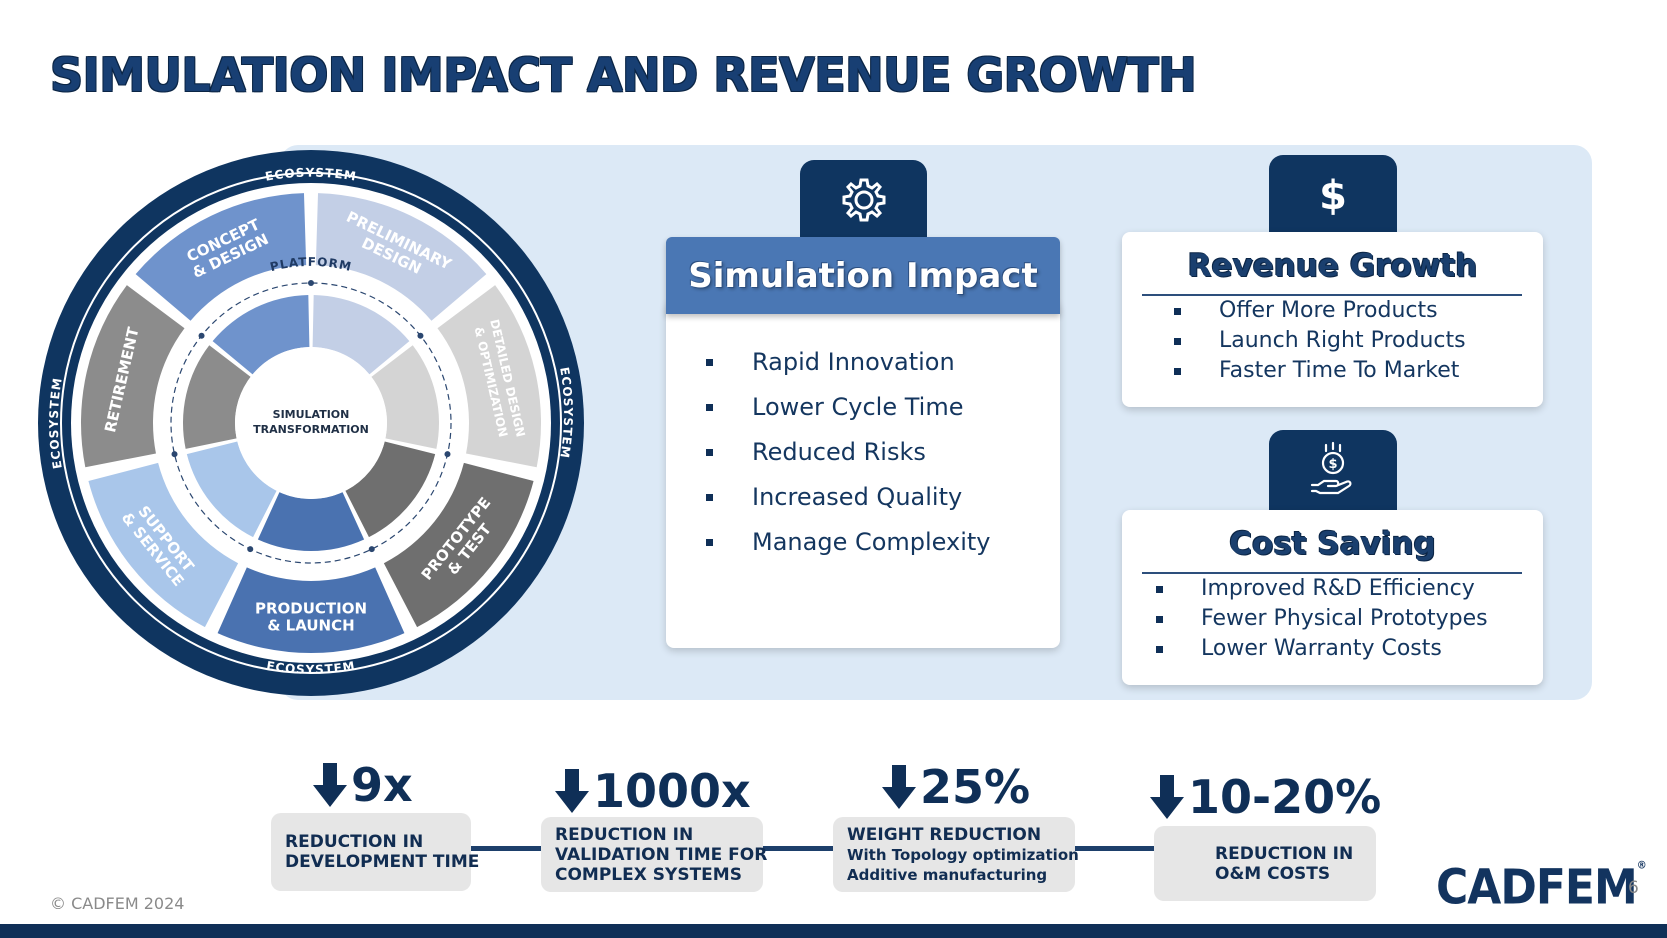  Describe the element at coordinates (1332, 573) in the screenshot. I see `cost-divider` at that location.